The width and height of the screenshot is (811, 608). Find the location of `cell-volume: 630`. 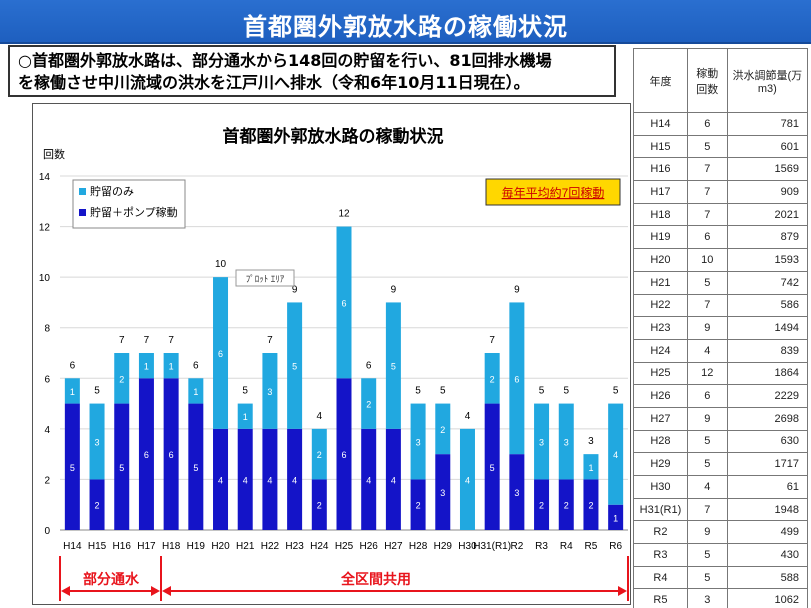

cell-volume: 630 is located at coordinates (767, 441).